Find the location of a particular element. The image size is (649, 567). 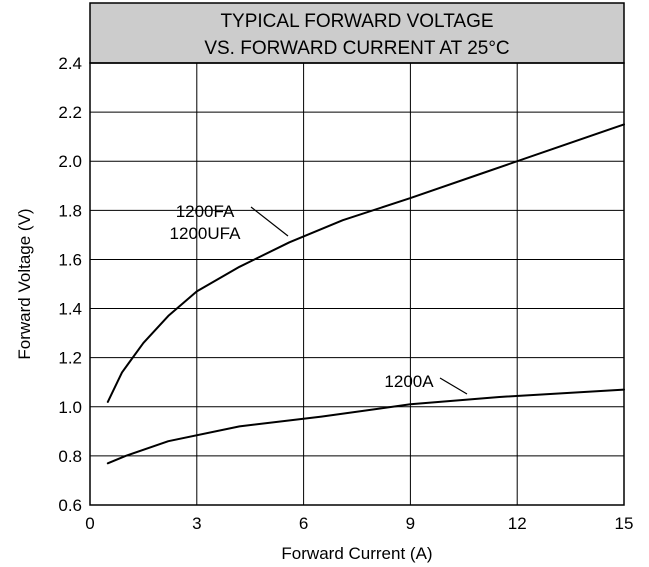

x-tick-label: 0 is located at coordinates (89, 523).